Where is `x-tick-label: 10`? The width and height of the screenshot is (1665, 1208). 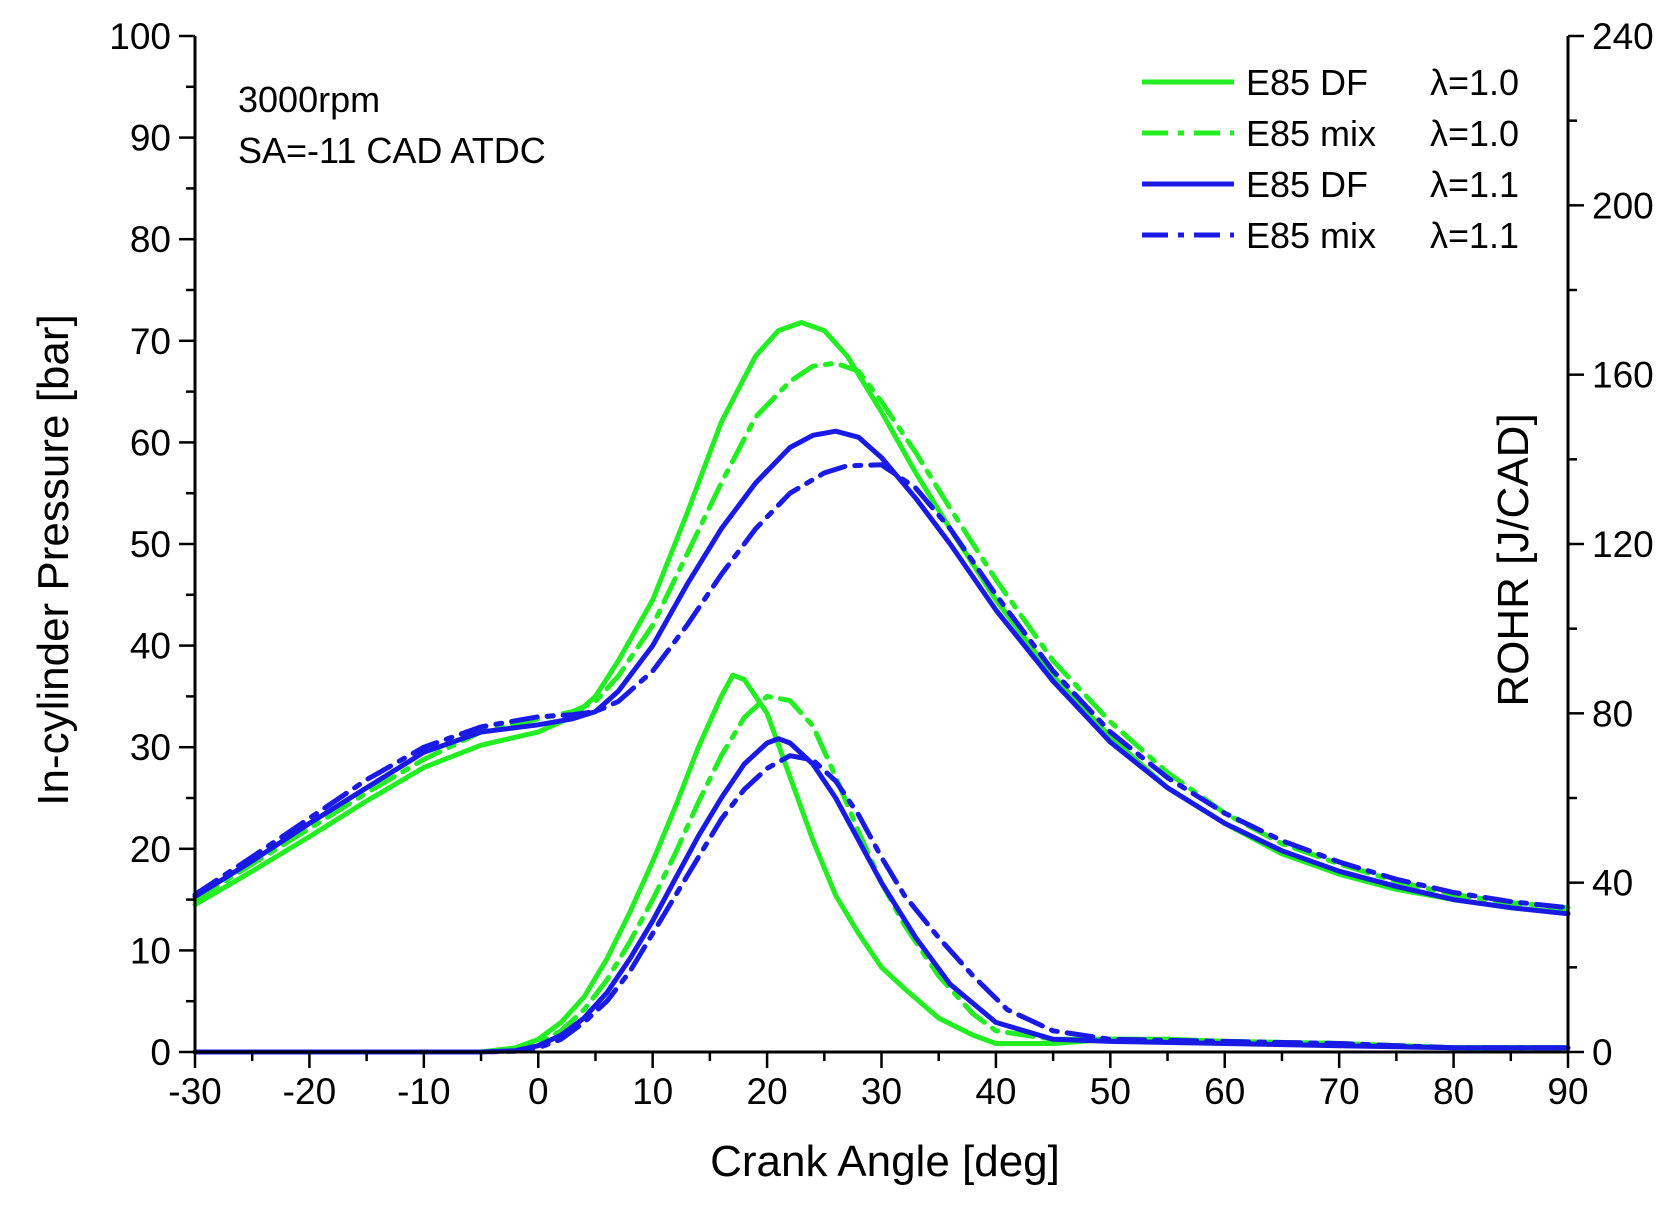 x-tick-label: 10 is located at coordinates (652, 1091).